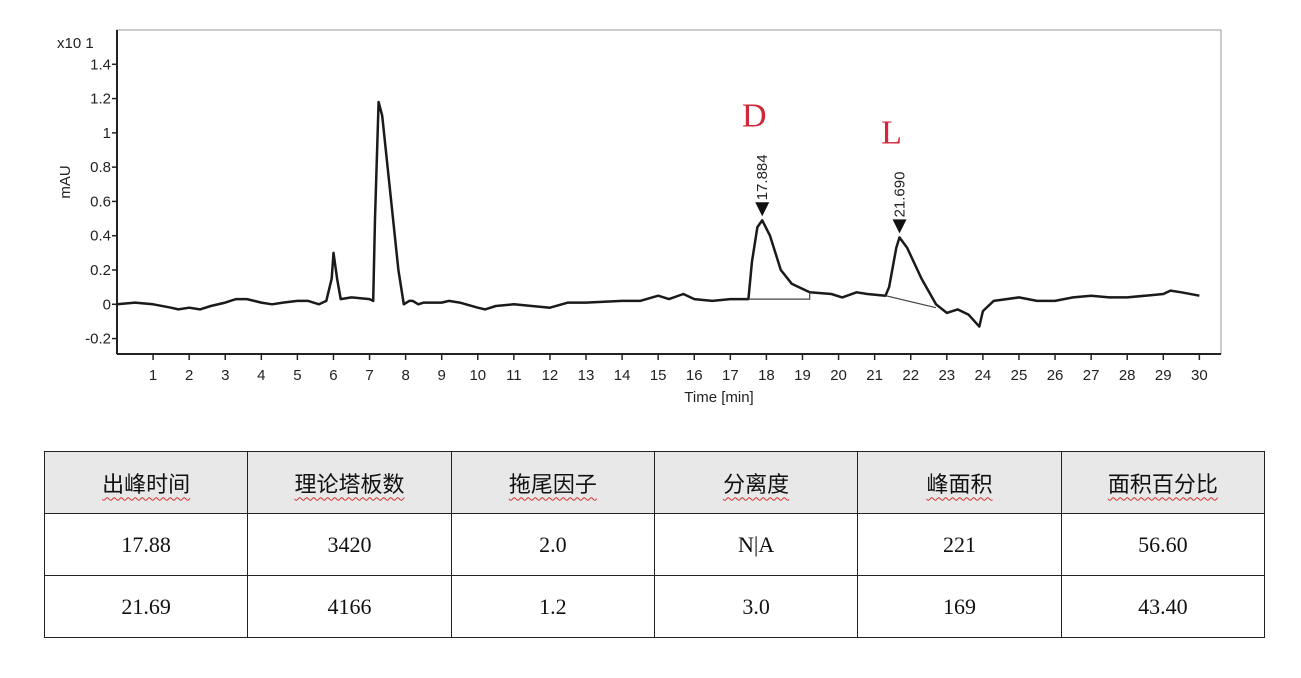 This screenshot has width=1301, height=678. Describe the element at coordinates (349, 482) in the screenshot. I see `header-theoretical-plates: 理论塔板数` at that location.